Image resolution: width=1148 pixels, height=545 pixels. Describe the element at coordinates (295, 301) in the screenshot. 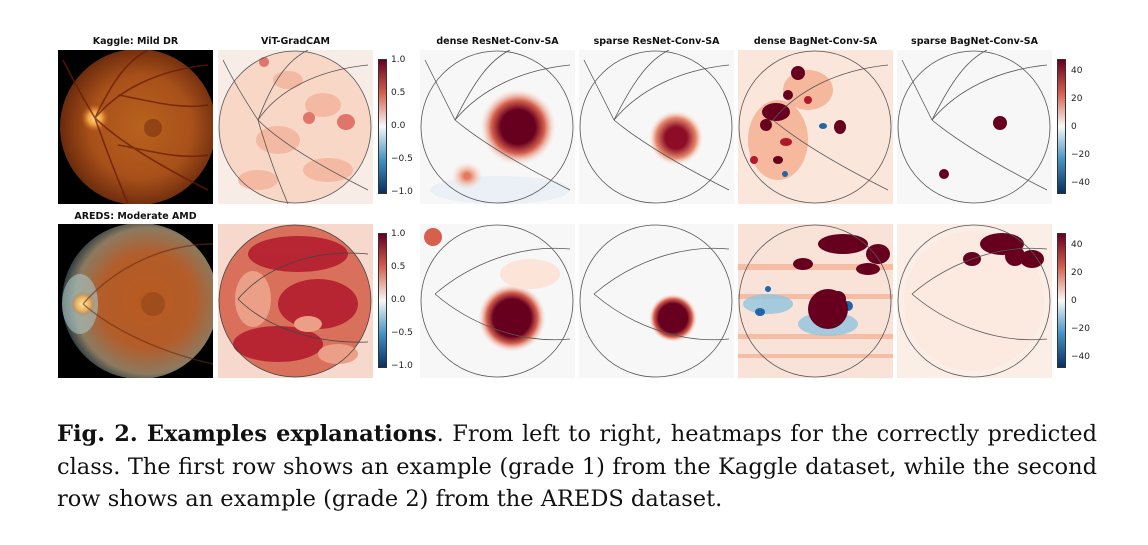

I see `heatmap-vit-gradcam-areds` at that location.